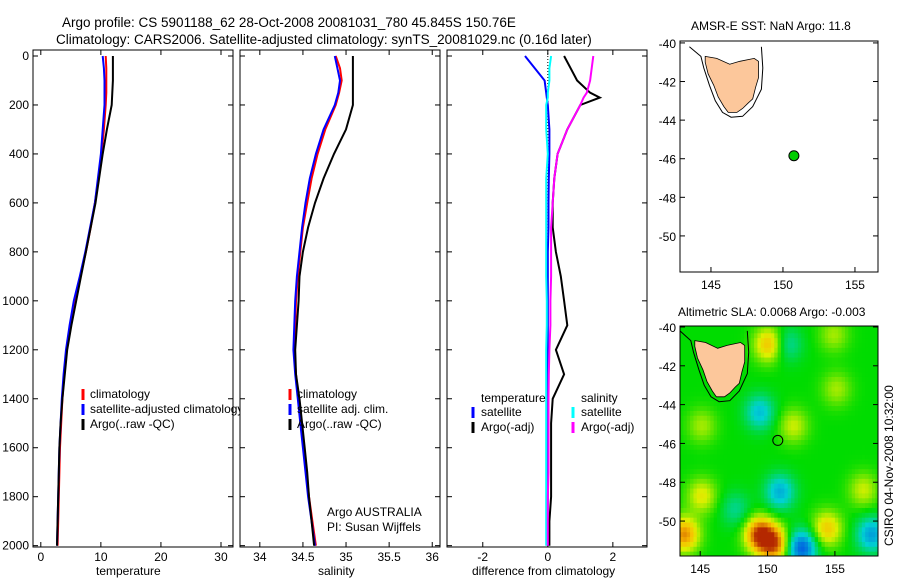 The image size is (900, 585). What do you see at coordinates (771, 26) in the screenshot?
I see `sst-map-title: AMSR-E SST: NaN Argo: 11.8` at bounding box center [771, 26].